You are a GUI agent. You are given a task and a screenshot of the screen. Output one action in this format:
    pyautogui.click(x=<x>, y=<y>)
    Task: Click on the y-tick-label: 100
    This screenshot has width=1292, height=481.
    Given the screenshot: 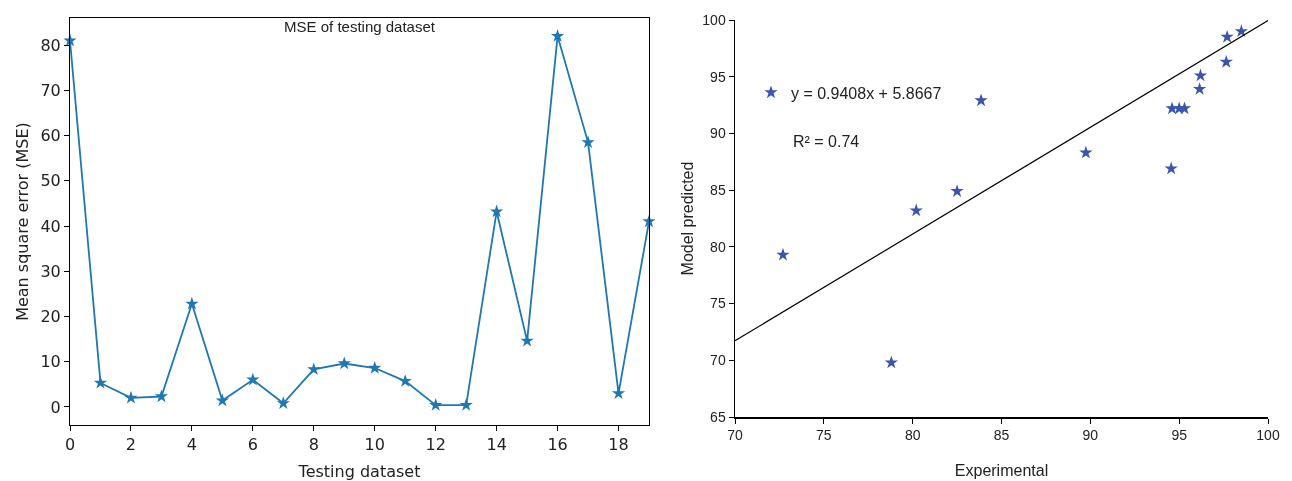 What is the action you would take?
    pyautogui.click(x=714, y=19)
    